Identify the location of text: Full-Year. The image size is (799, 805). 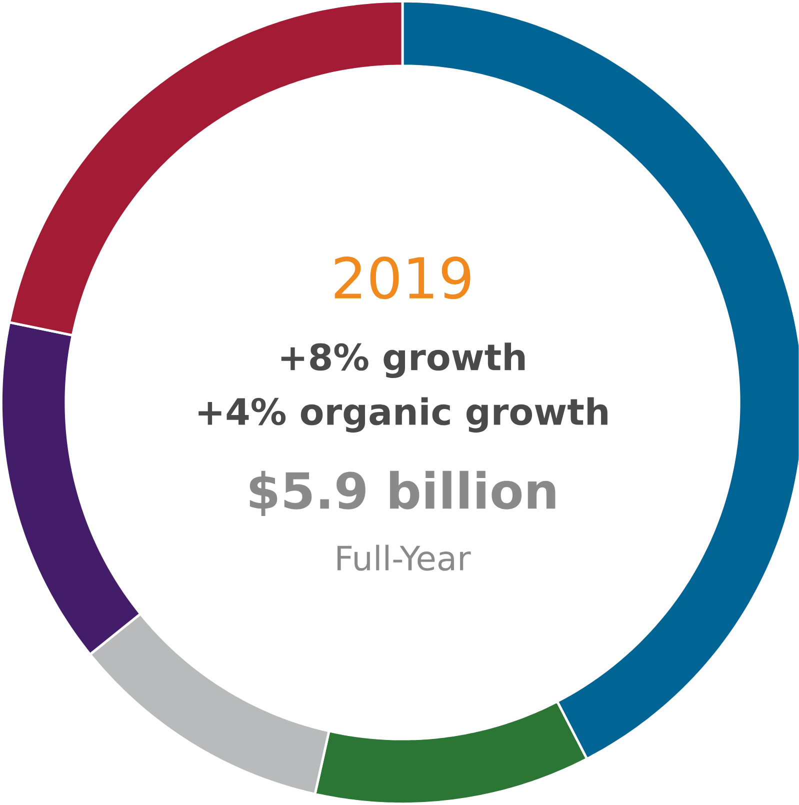
(404, 557).